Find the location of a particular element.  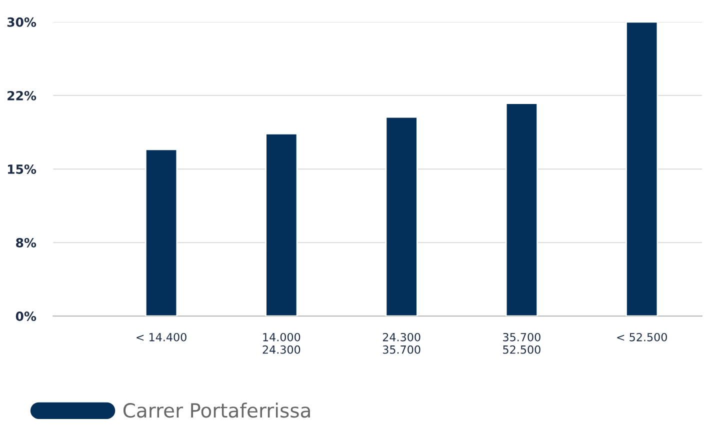

x-tick-label: 24.300 35.700 is located at coordinates (401, 343).